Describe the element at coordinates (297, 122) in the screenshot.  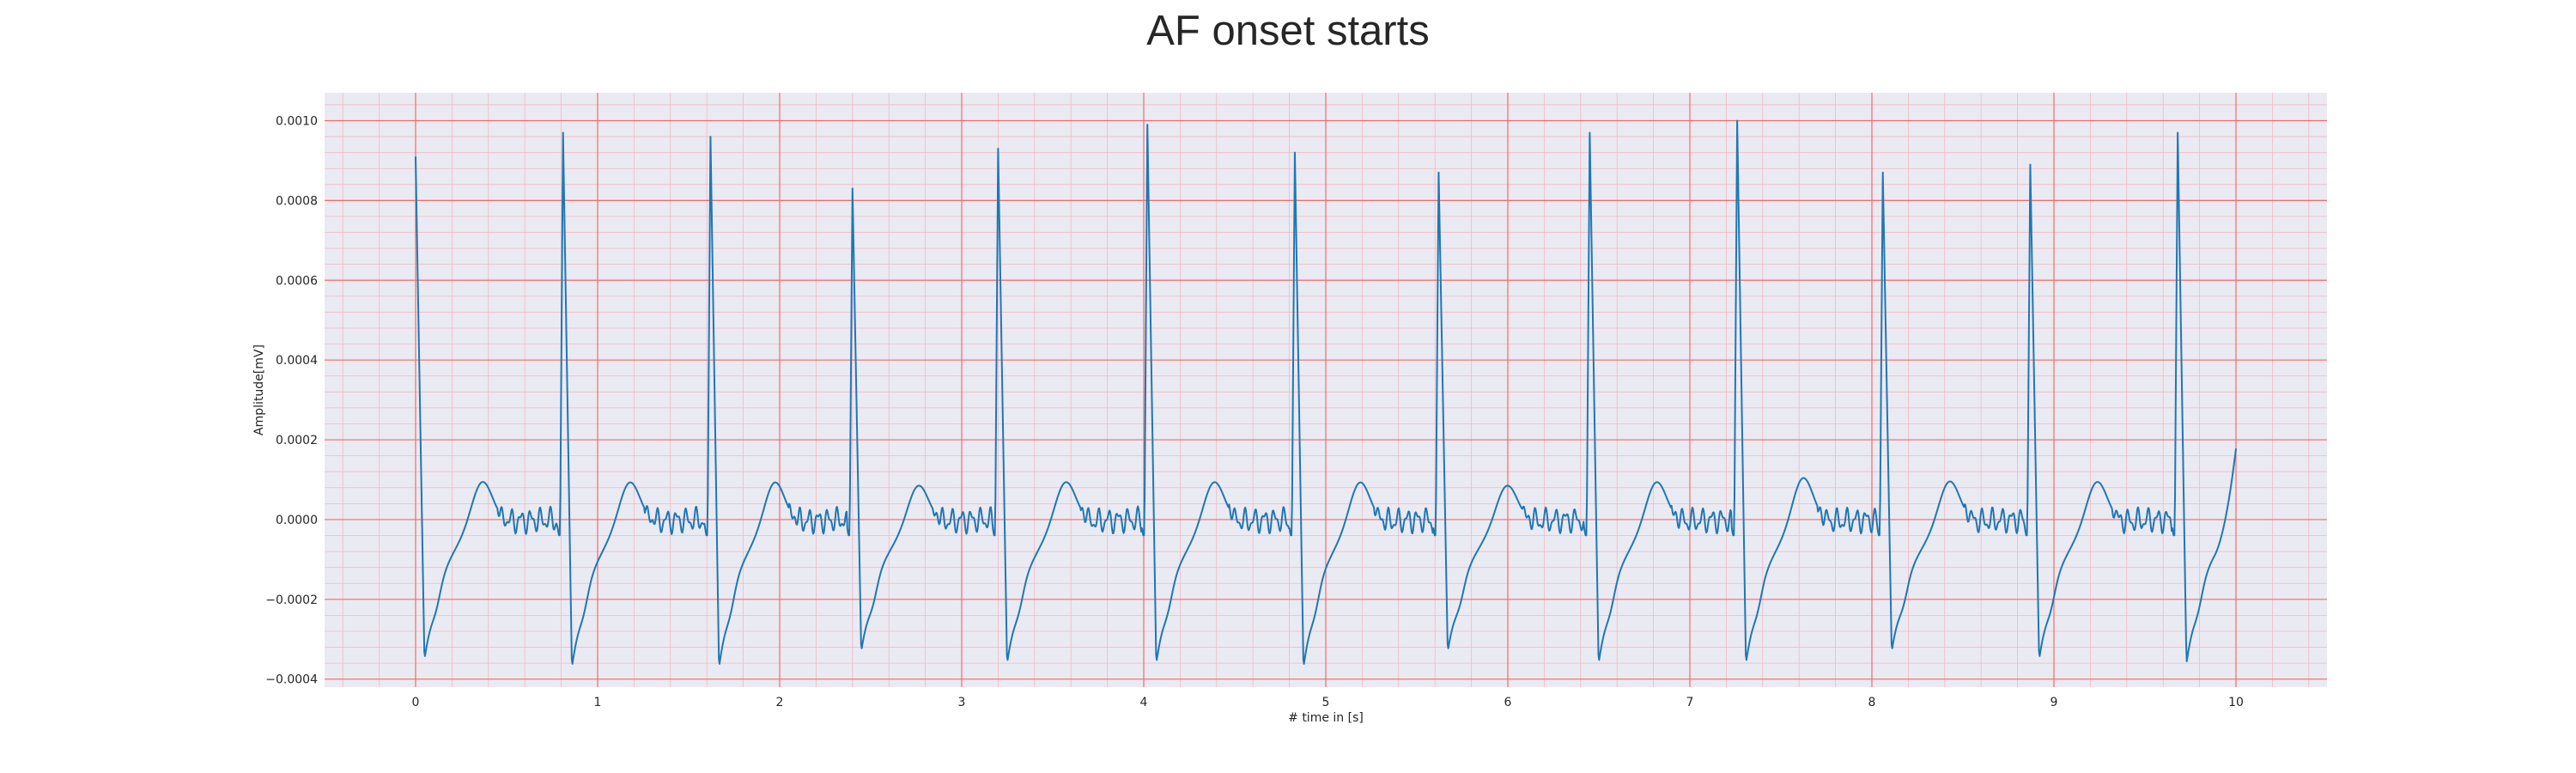
I see `y-tick-label: 0.0010` at that location.